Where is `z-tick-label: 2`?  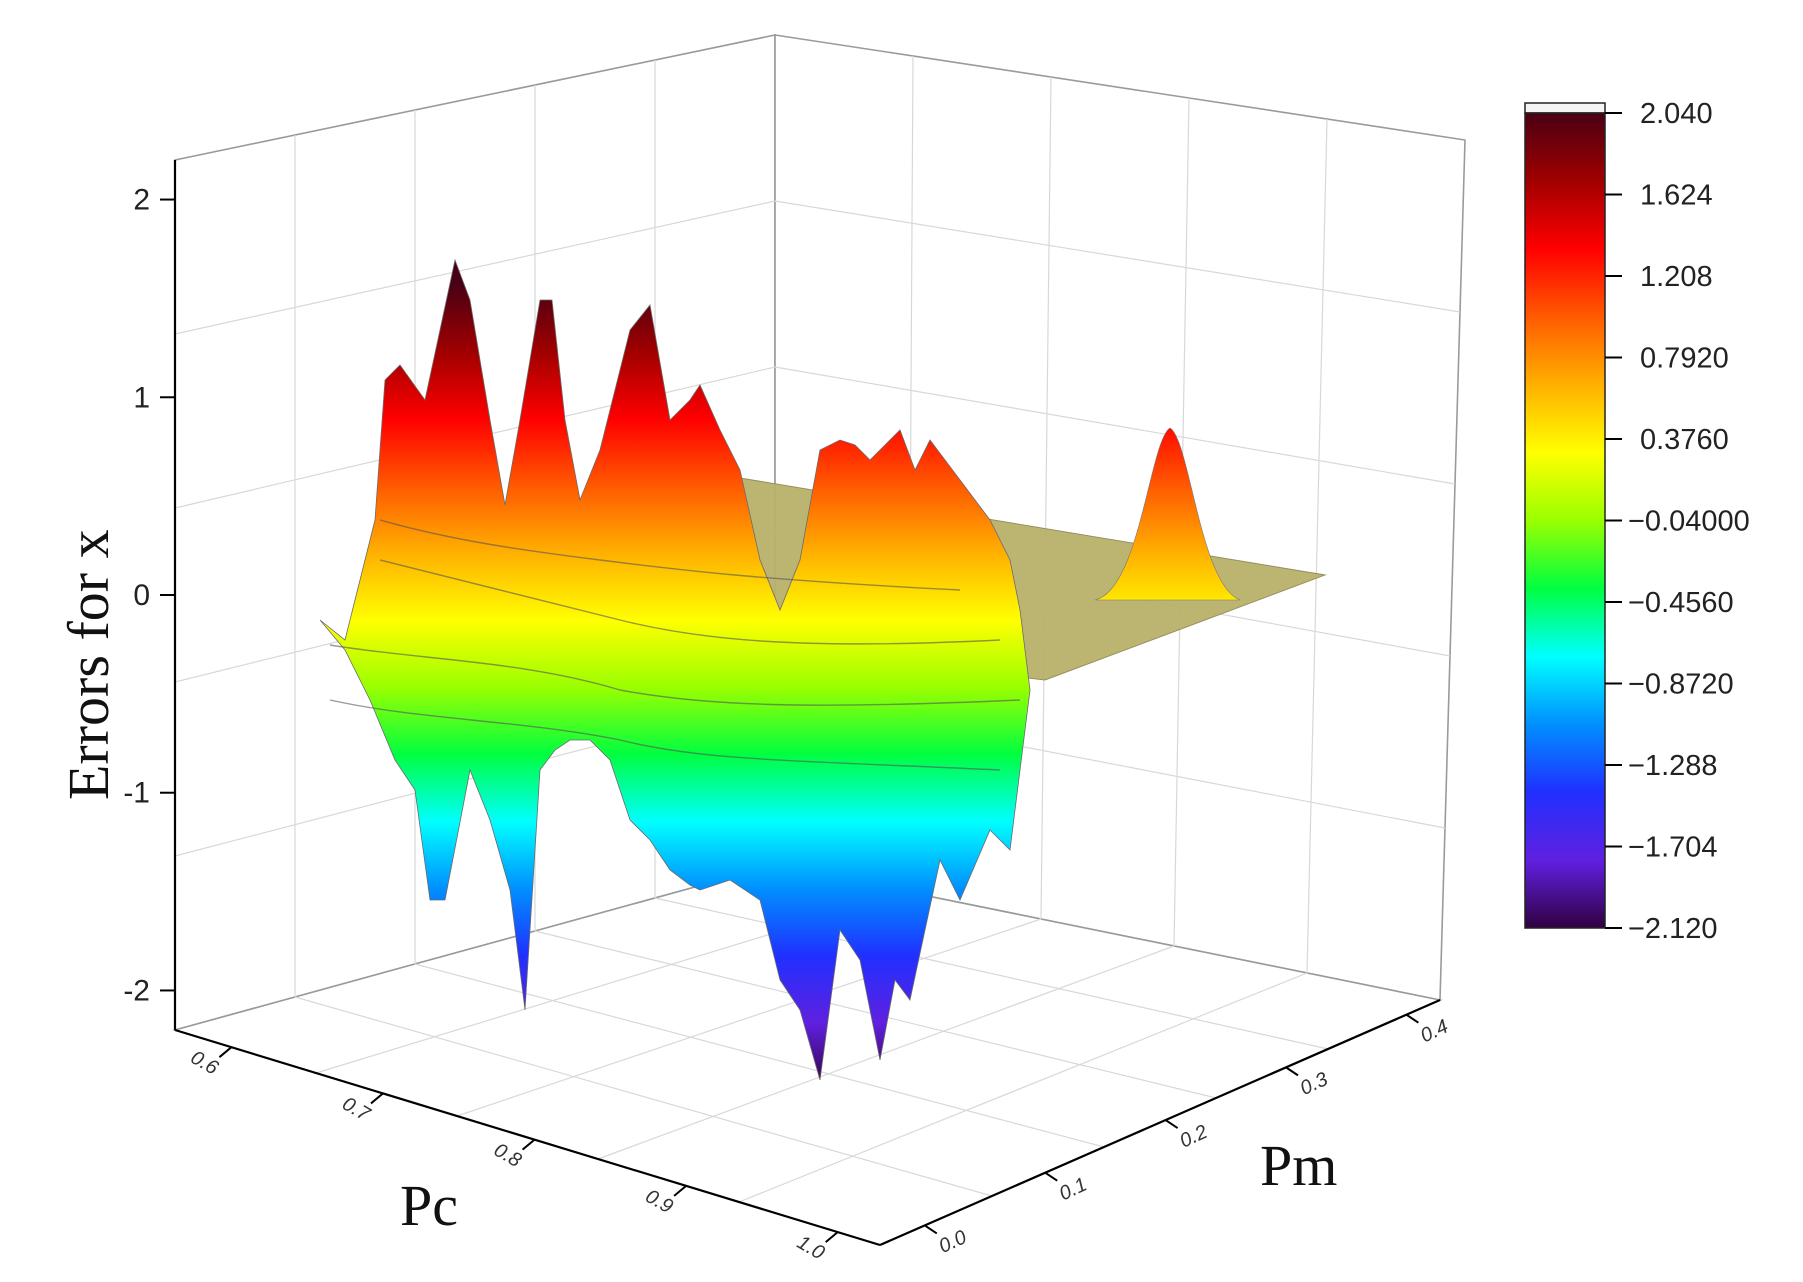
z-tick-label: 2 is located at coordinates (141, 200).